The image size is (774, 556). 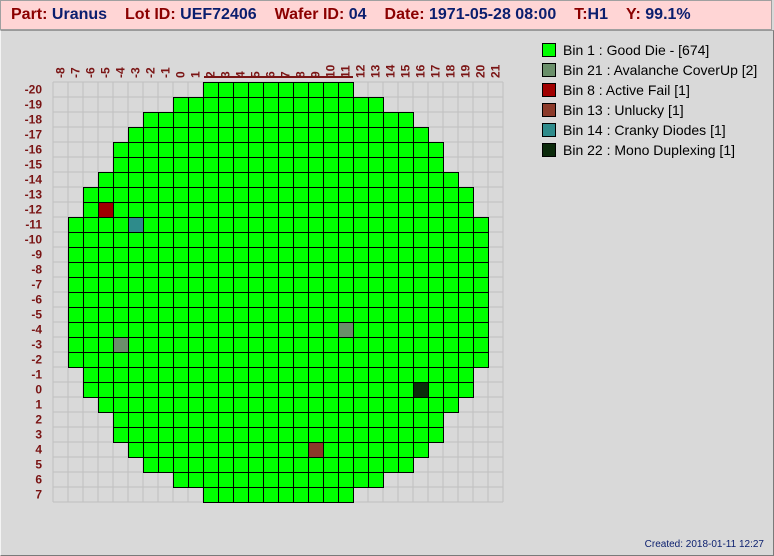 I want to click on test-value: H1, so click(x=597, y=14).